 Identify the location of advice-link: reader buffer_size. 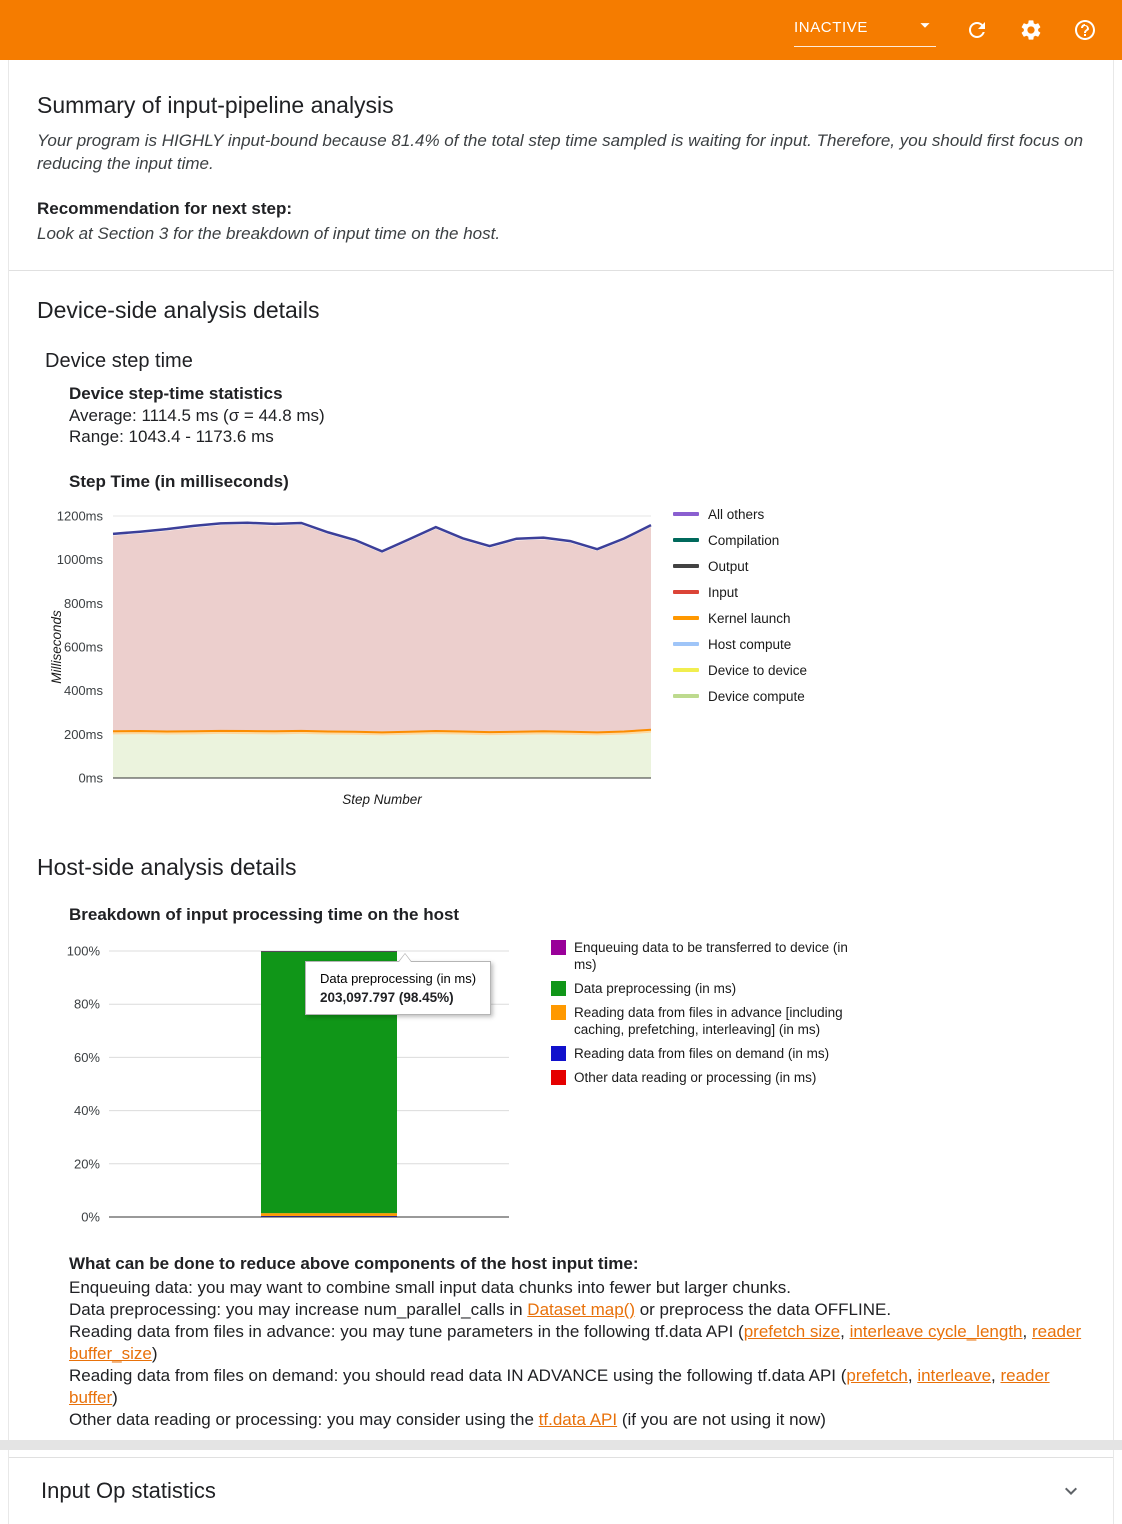
(575, 1342).